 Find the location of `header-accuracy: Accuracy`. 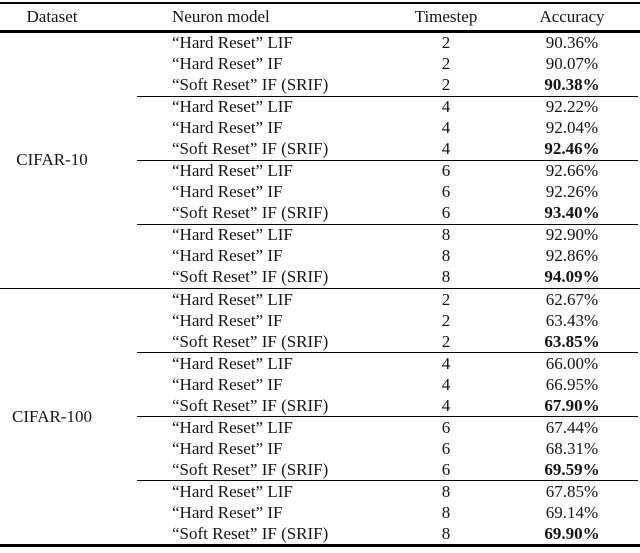

header-accuracy: Accuracy is located at coordinates (572, 16).